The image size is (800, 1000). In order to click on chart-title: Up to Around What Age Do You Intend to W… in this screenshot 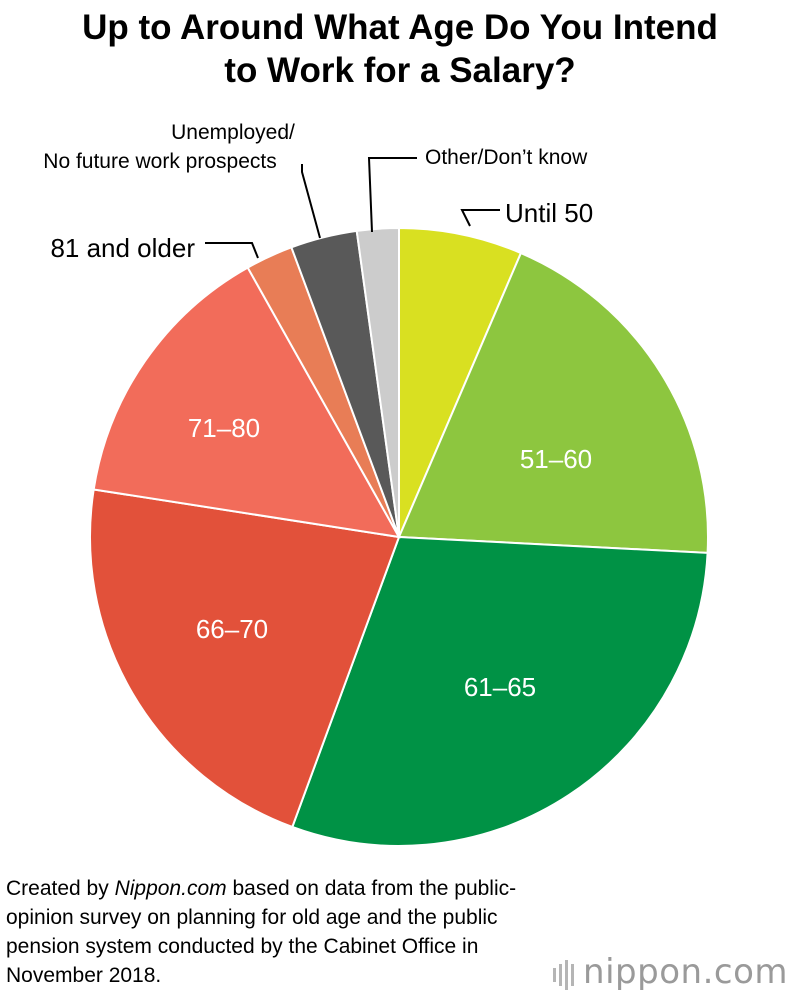, I will do `click(400, 49)`.